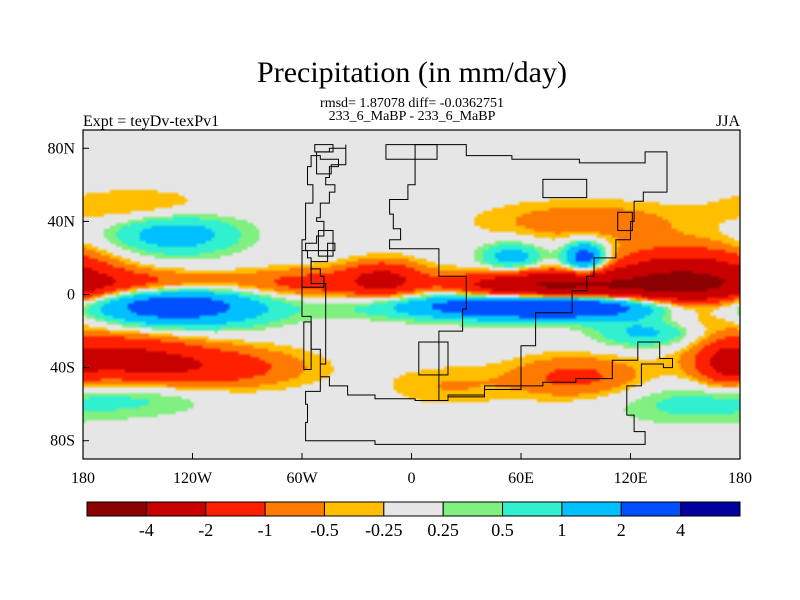 The width and height of the screenshot is (800, 600). I want to click on chart-title: Precipitation (in mm/day), so click(412, 72).